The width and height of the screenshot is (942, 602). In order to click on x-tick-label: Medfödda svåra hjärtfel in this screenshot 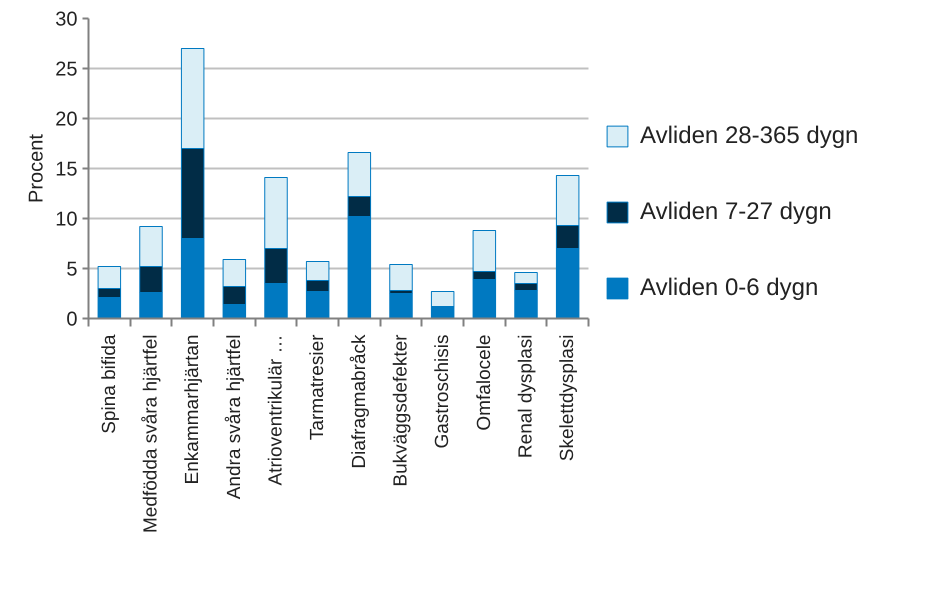, I will do `click(151, 434)`.